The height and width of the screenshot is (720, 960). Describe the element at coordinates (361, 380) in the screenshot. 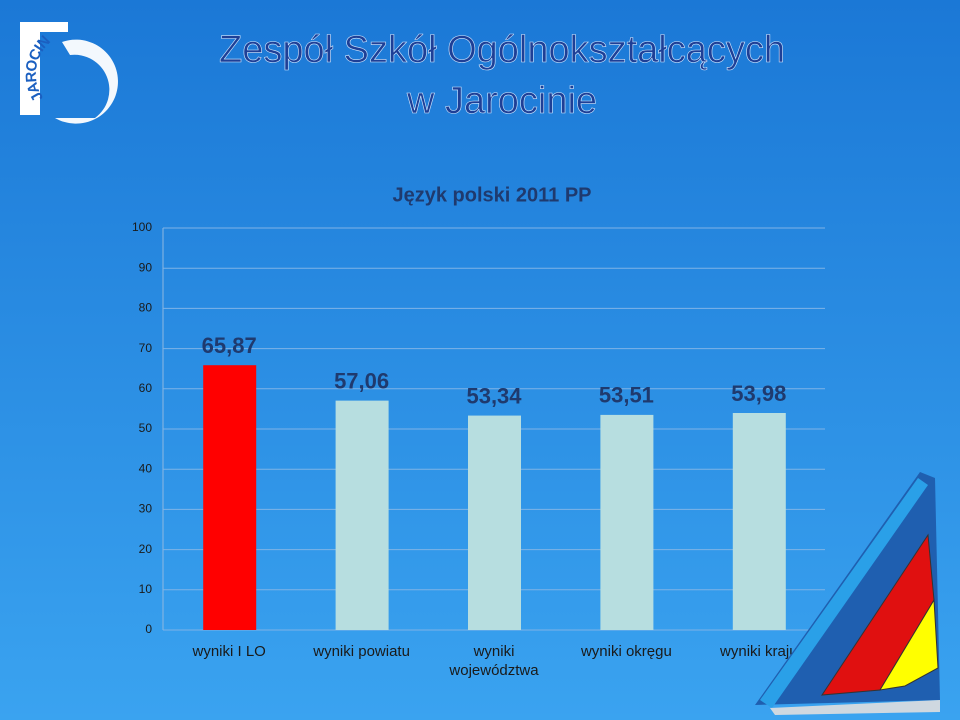

I see `data-label: 57,06` at that location.